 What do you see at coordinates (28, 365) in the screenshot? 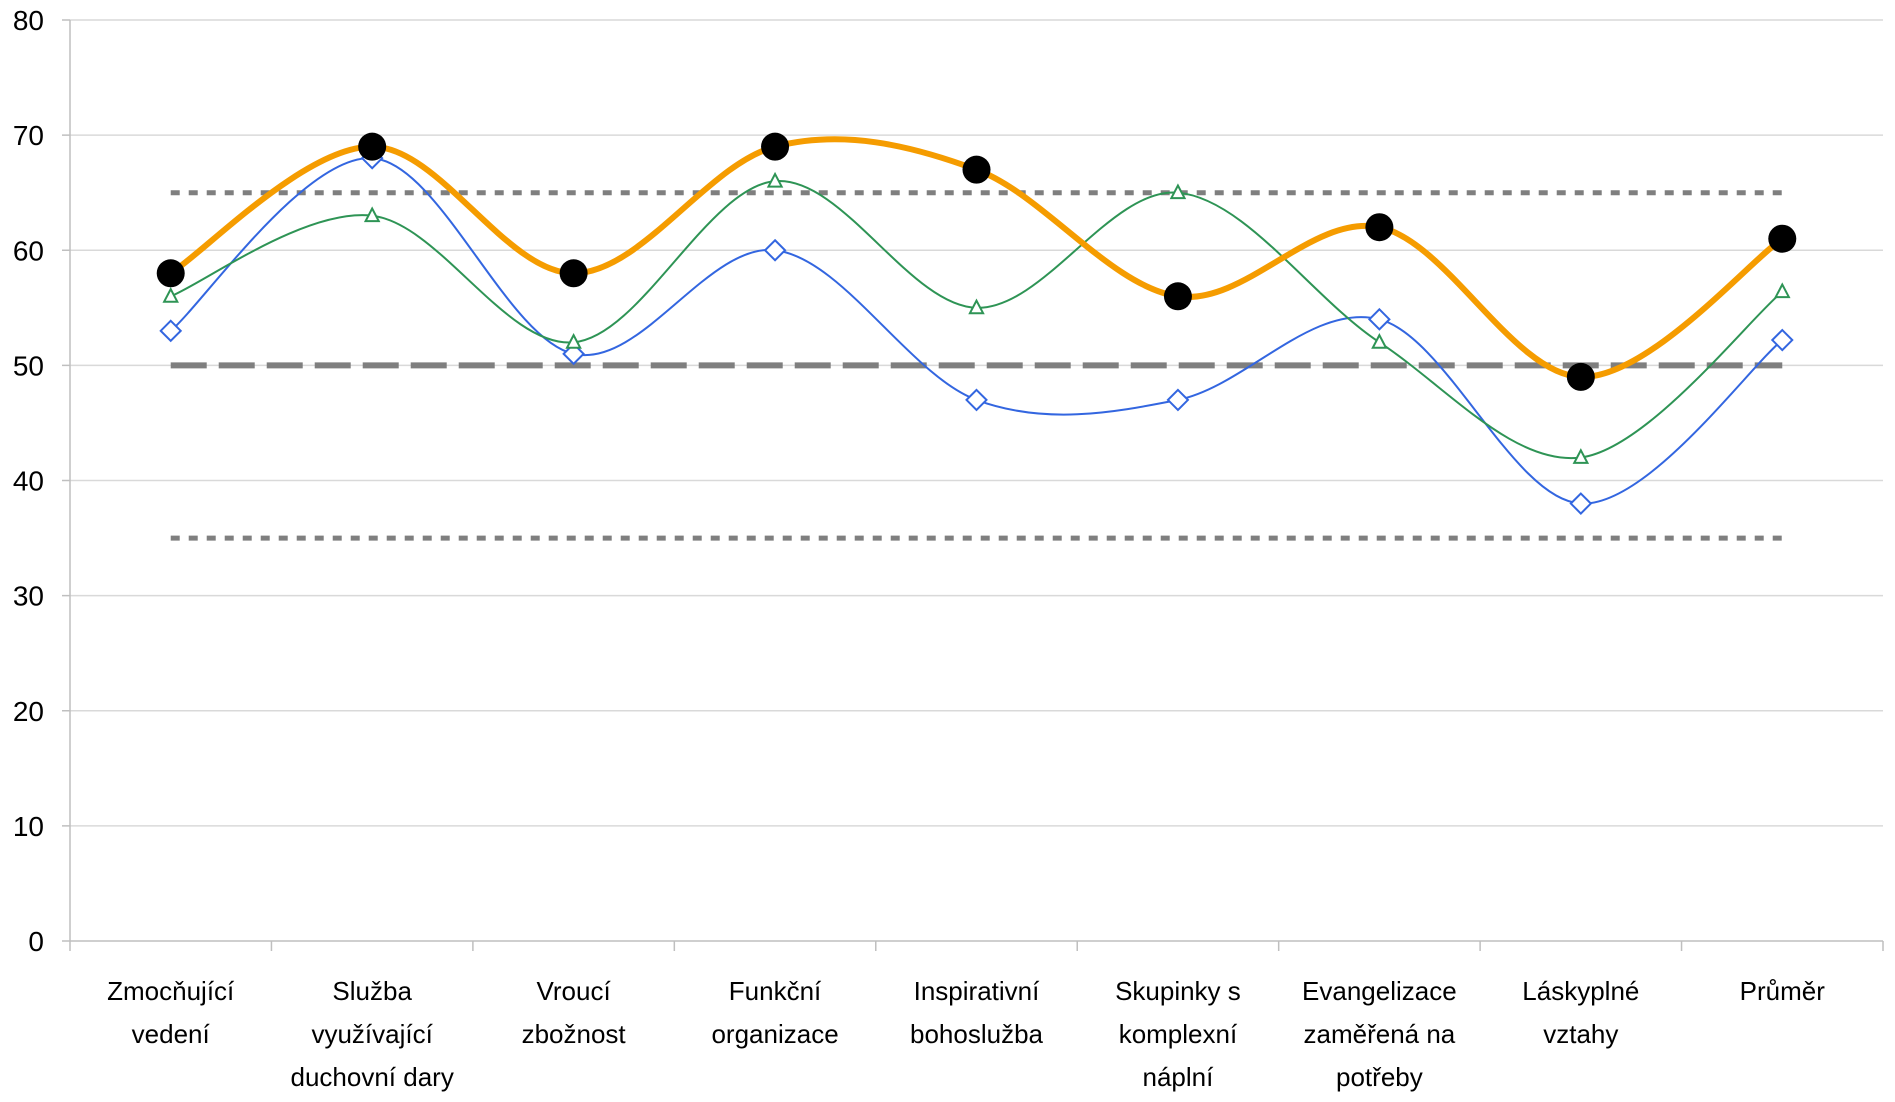
I see `y-tick-label: 50` at bounding box center [28, 365].